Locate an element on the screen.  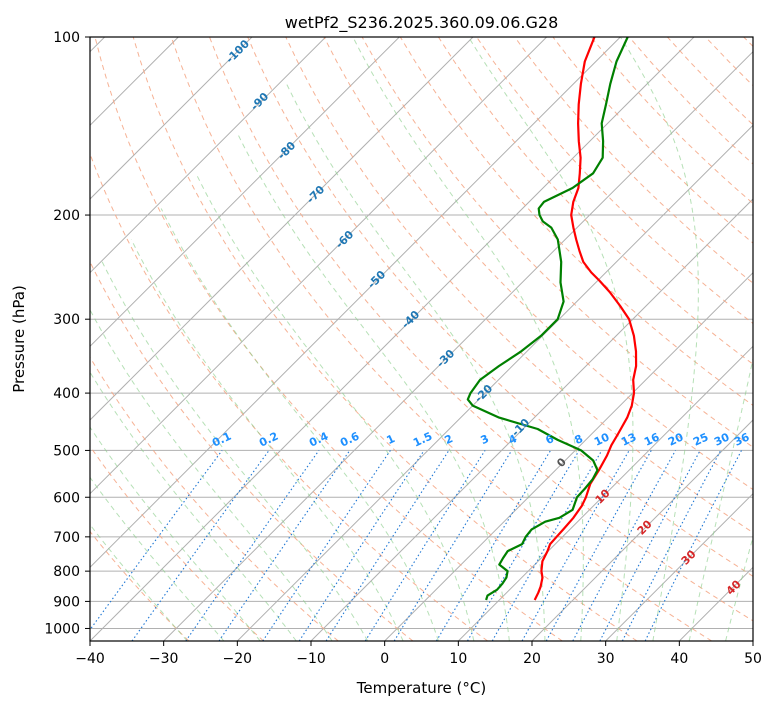
dry-adiabat-label: -80 is located at coordinates (286, 150).